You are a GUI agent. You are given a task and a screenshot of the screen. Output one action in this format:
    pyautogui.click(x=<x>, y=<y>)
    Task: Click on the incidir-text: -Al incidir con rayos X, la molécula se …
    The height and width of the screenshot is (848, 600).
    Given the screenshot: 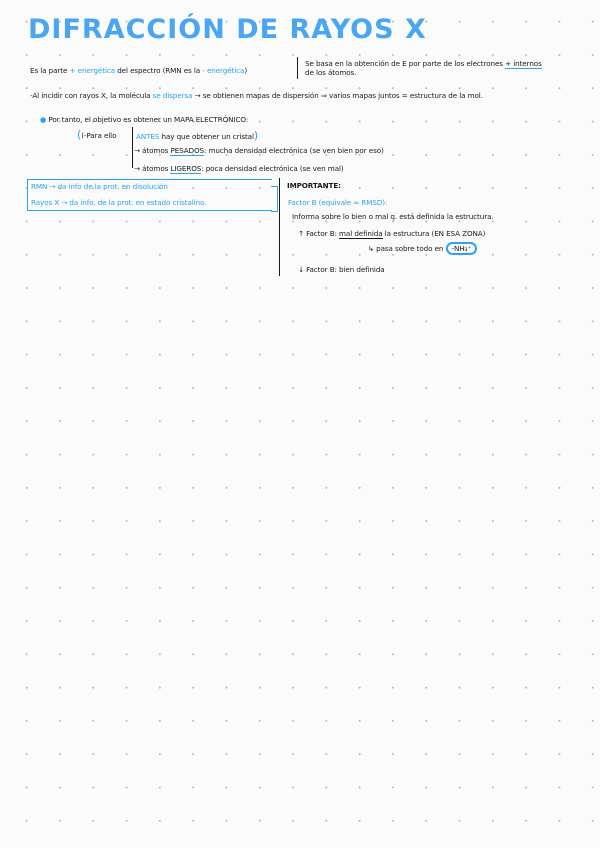 What is the action you would take?
    pyautogui.click(x=256, y=95)
    